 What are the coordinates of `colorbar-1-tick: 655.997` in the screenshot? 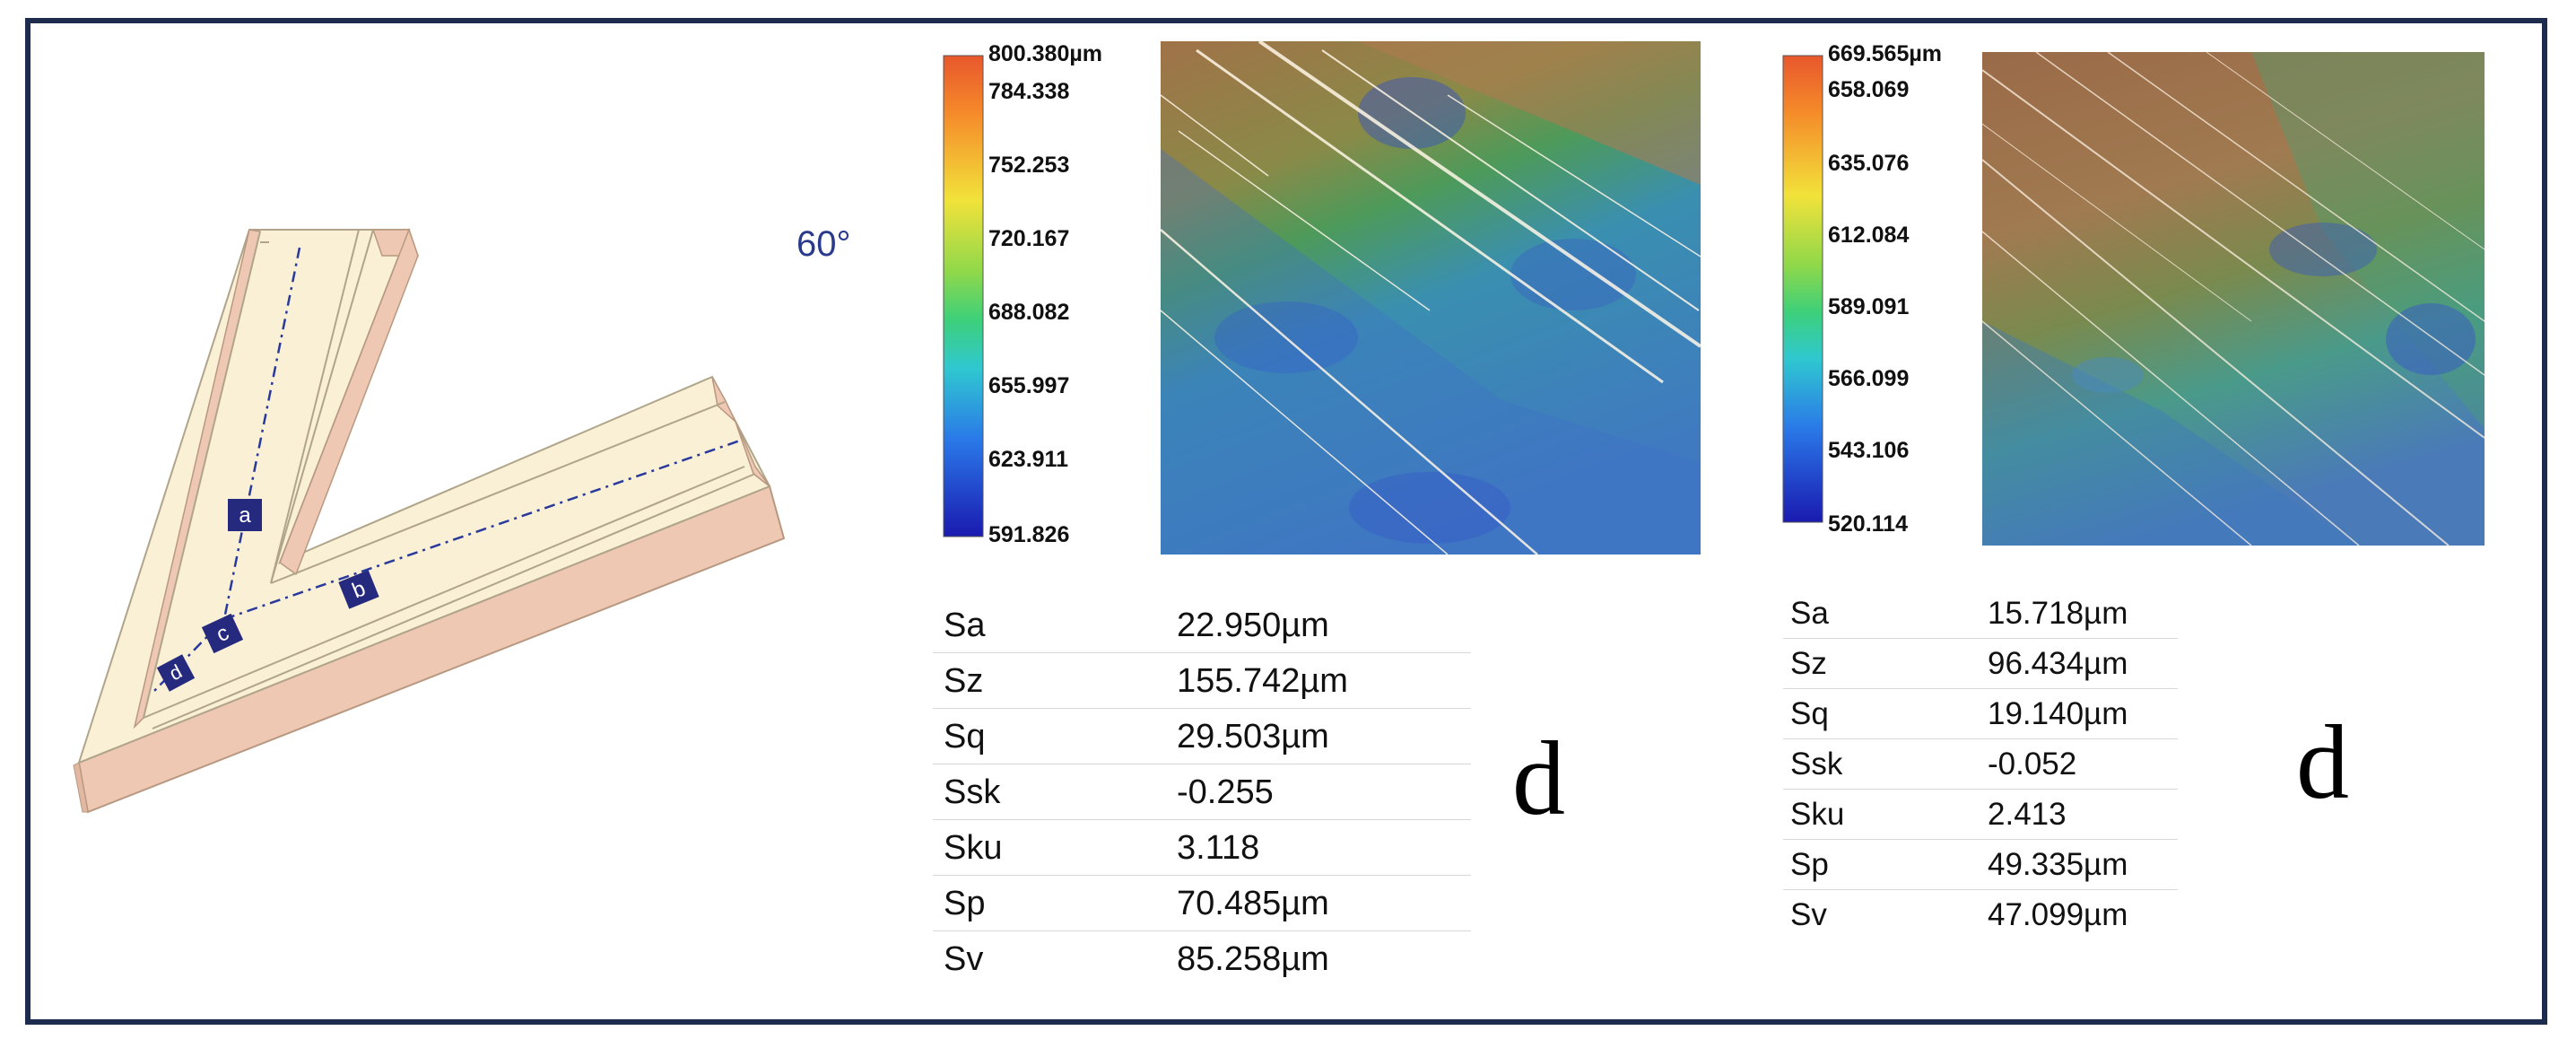 It's located at (1029, 385).